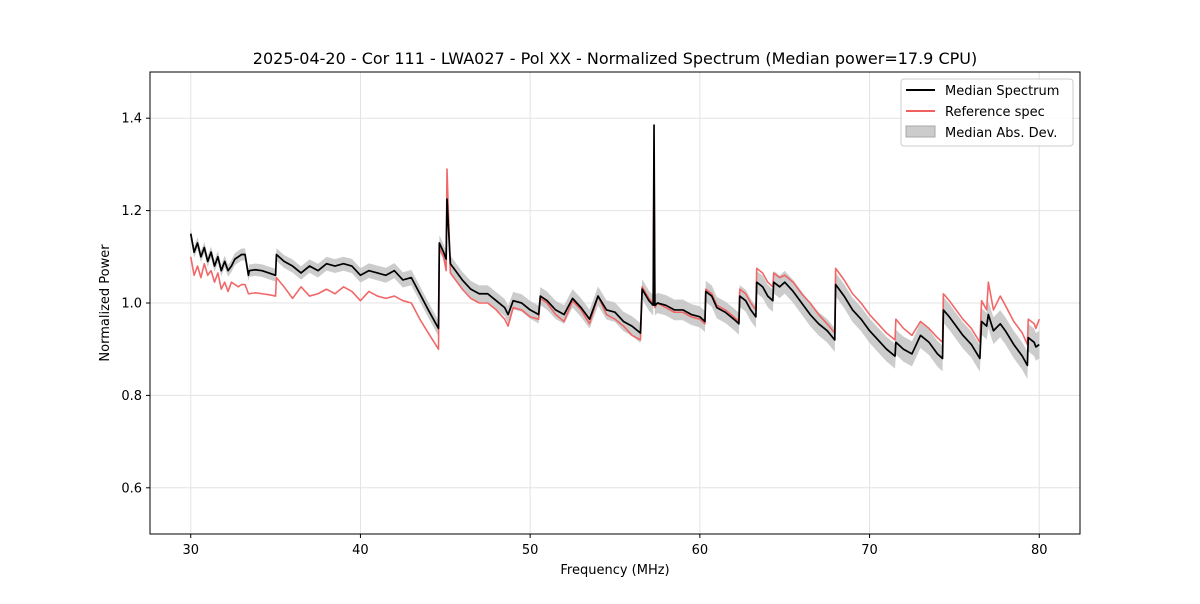 The width and height of the screenshot is (1200, 604). Describe the element at coordinates (131, 304) in the screenshot. I see `y-tick-label: 1.0` at that location.